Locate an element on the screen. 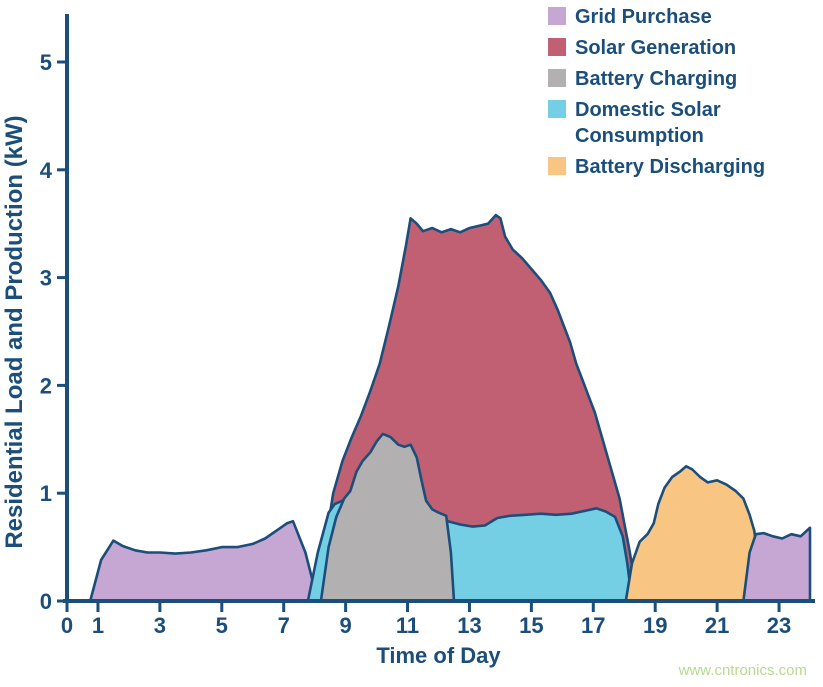 The height and width of the screenshot is (687, 823). legend-item: Grid Purchase is located at coordinates (661, 17).